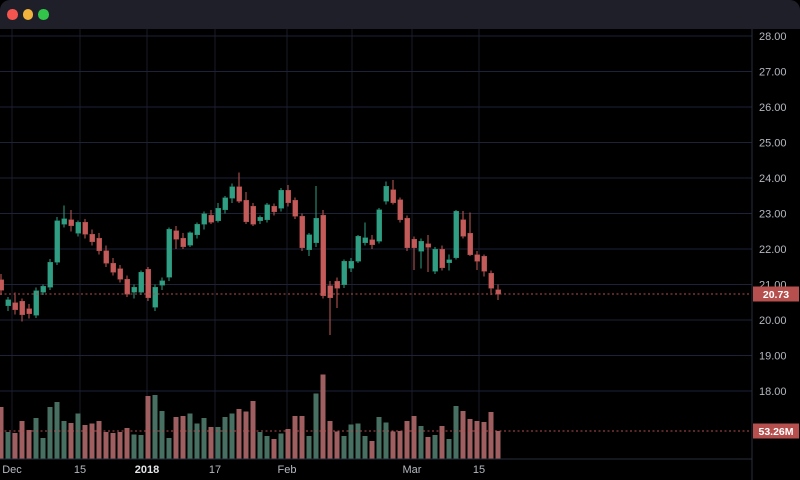  Describe the element at coordinates (776, 294) in the screenshot. I see `last-price-badge` at that location.